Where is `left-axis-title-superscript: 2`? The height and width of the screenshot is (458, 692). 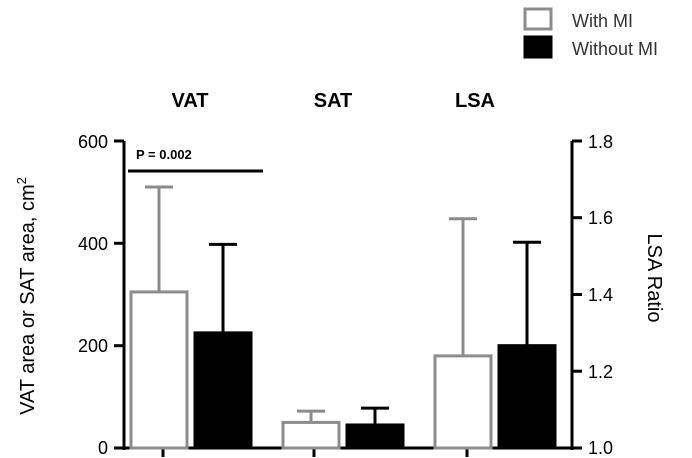
left-axis-title-superscript: 2 is located at coordinates (21, 180).